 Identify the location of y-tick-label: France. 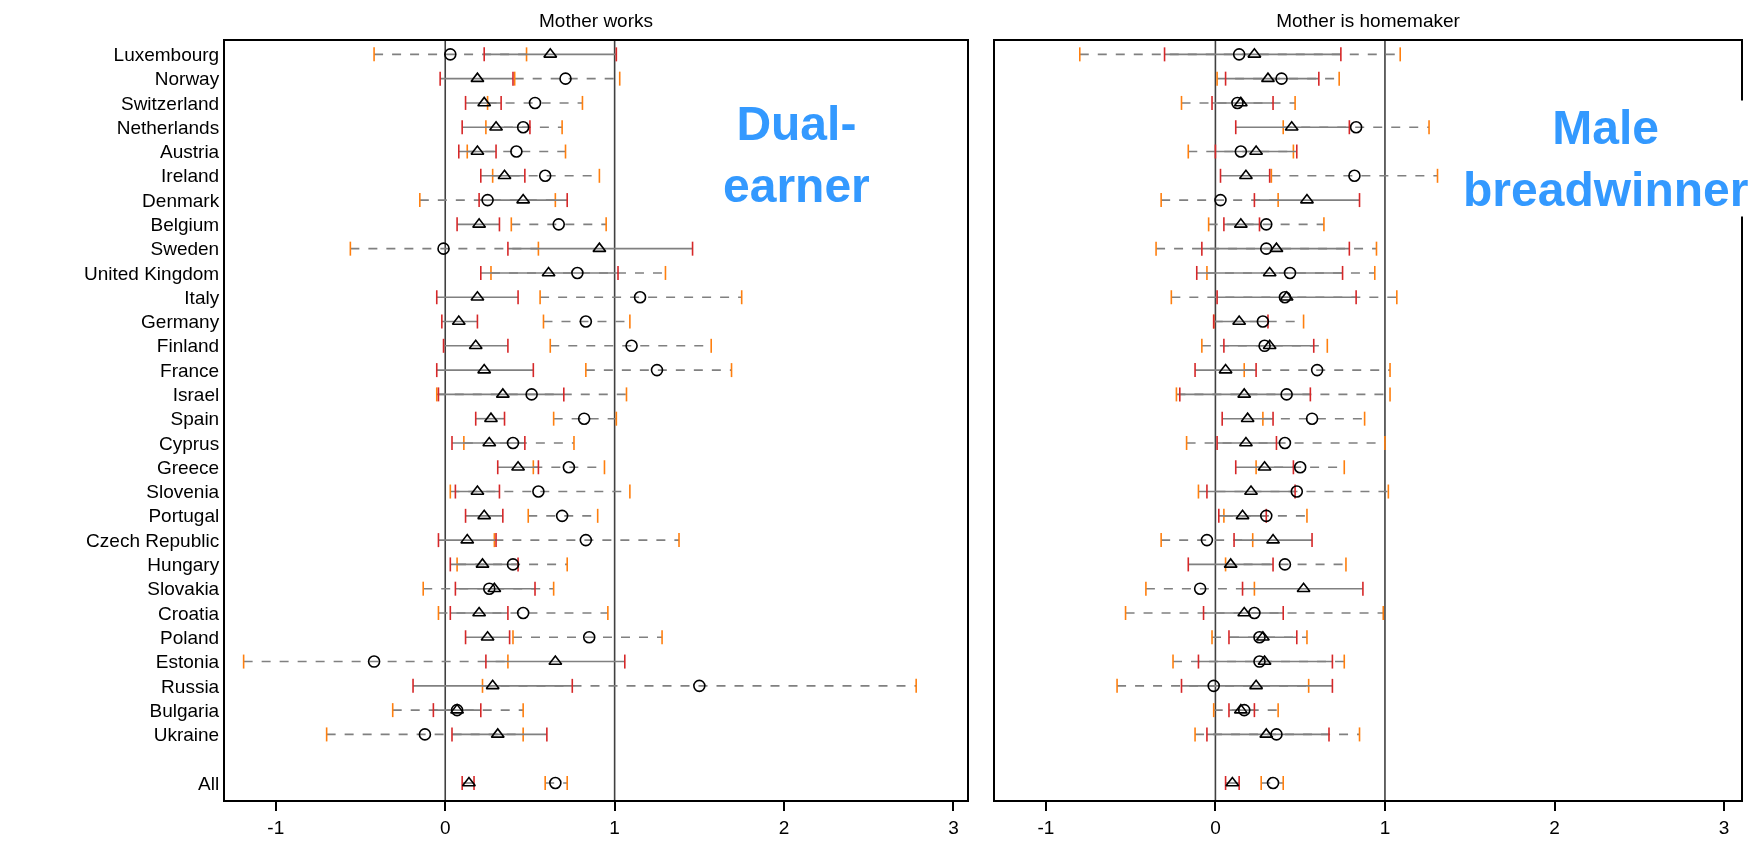
(190, 370).